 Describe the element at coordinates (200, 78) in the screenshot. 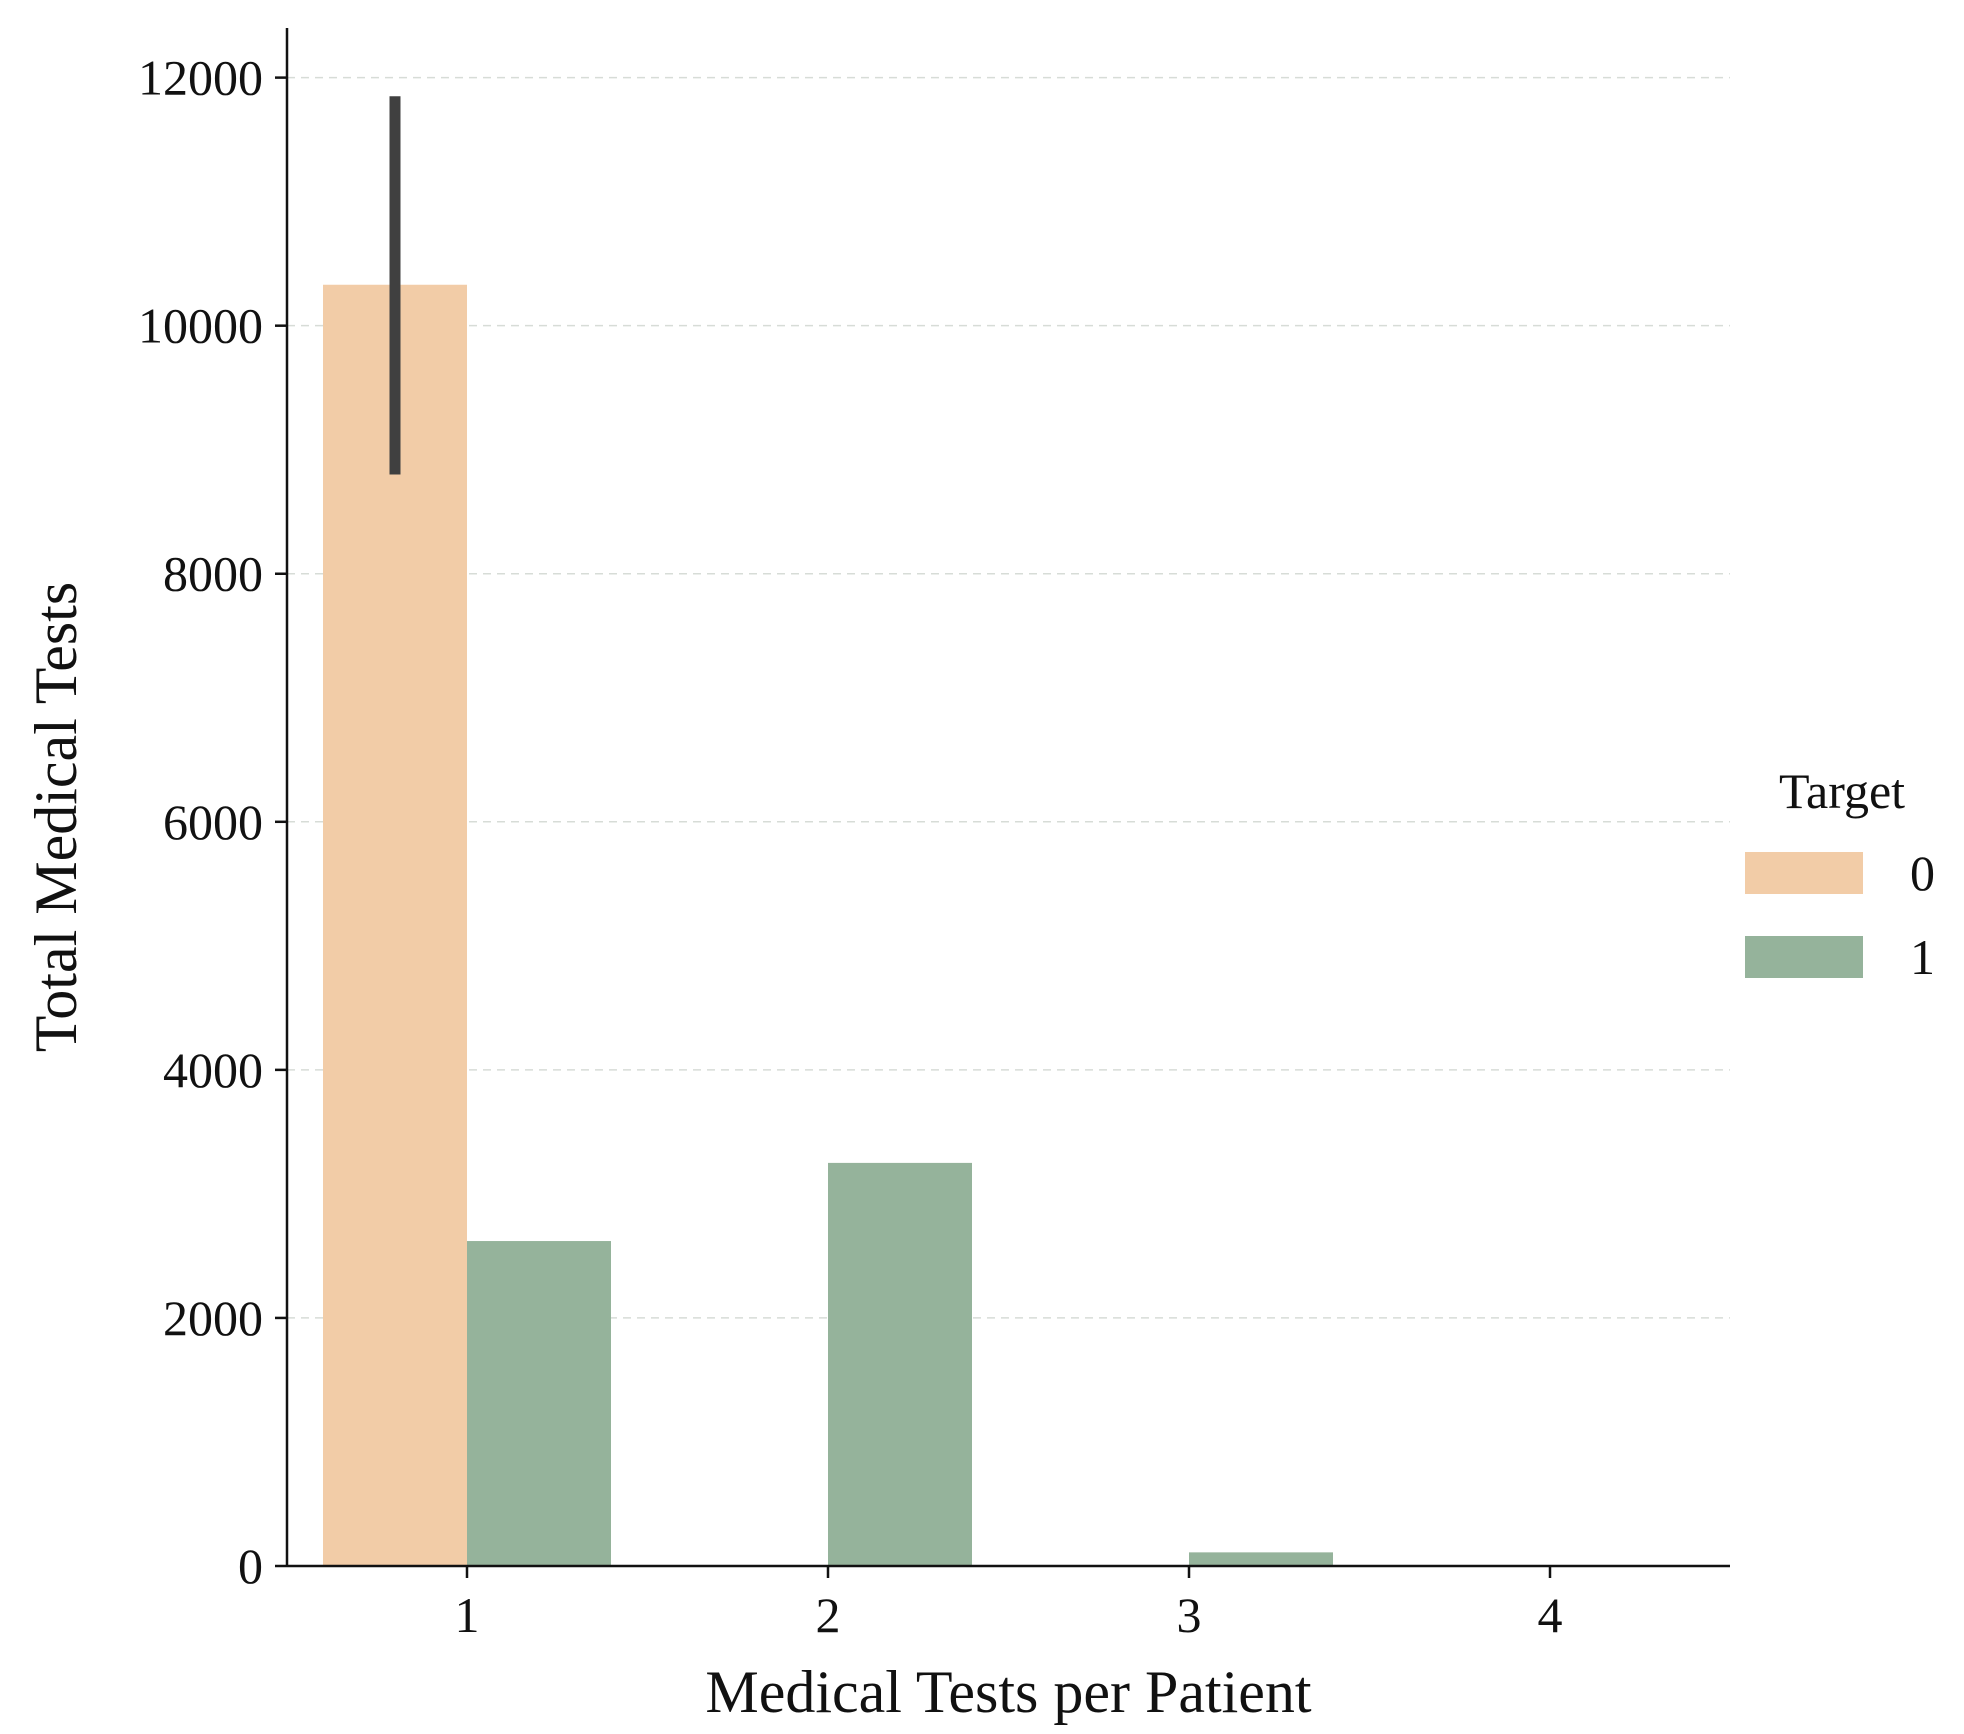

I see `y-tick-label: 12000` at that location.